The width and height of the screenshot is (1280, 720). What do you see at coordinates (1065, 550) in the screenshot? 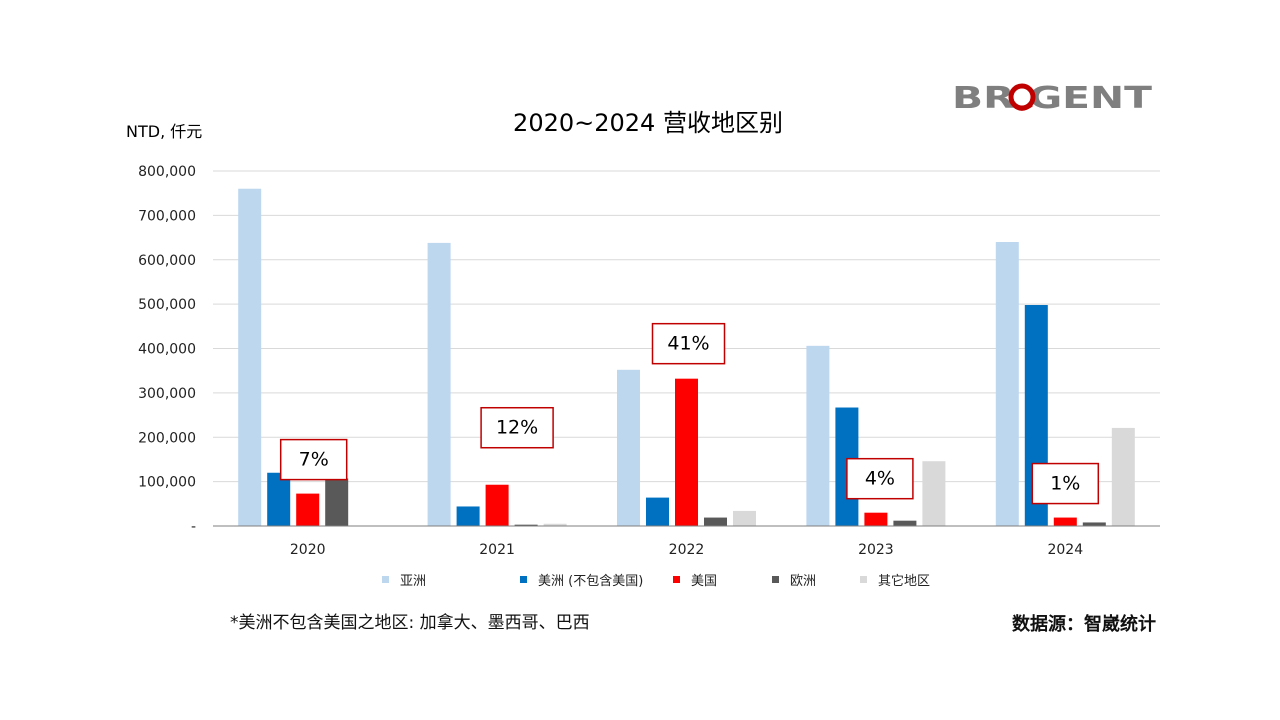
I see `x-tick-label: 2024` at bounding box center [1065, 550].